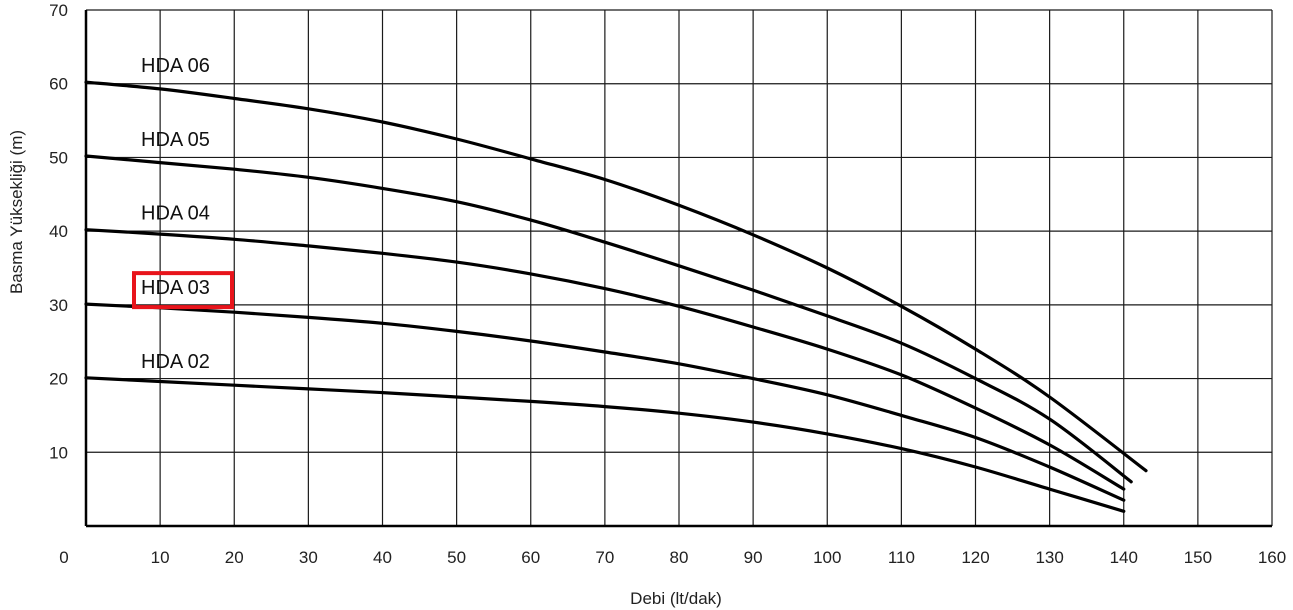  What do you see at coordinates (456, 557) in the screenshot?
I see `x-tick-label-5: 50` at bounding box center [456, 557].